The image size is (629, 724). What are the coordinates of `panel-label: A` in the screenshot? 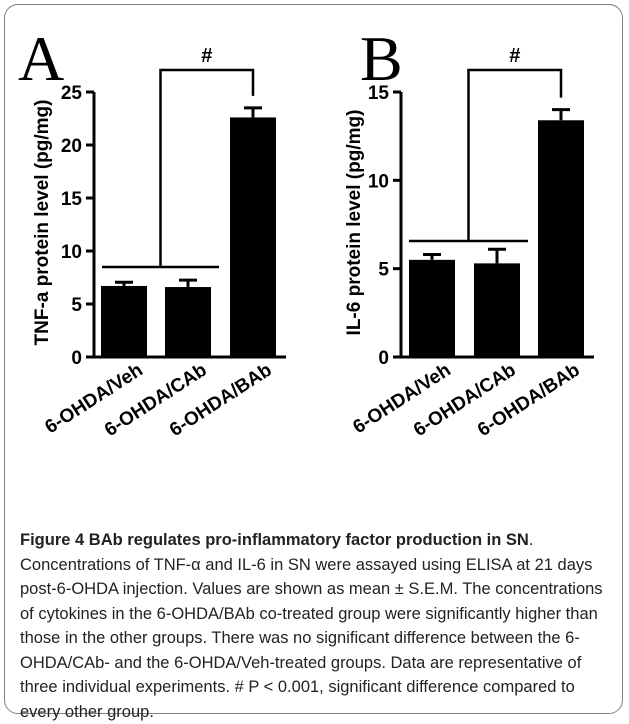 It's located at (41, 58).